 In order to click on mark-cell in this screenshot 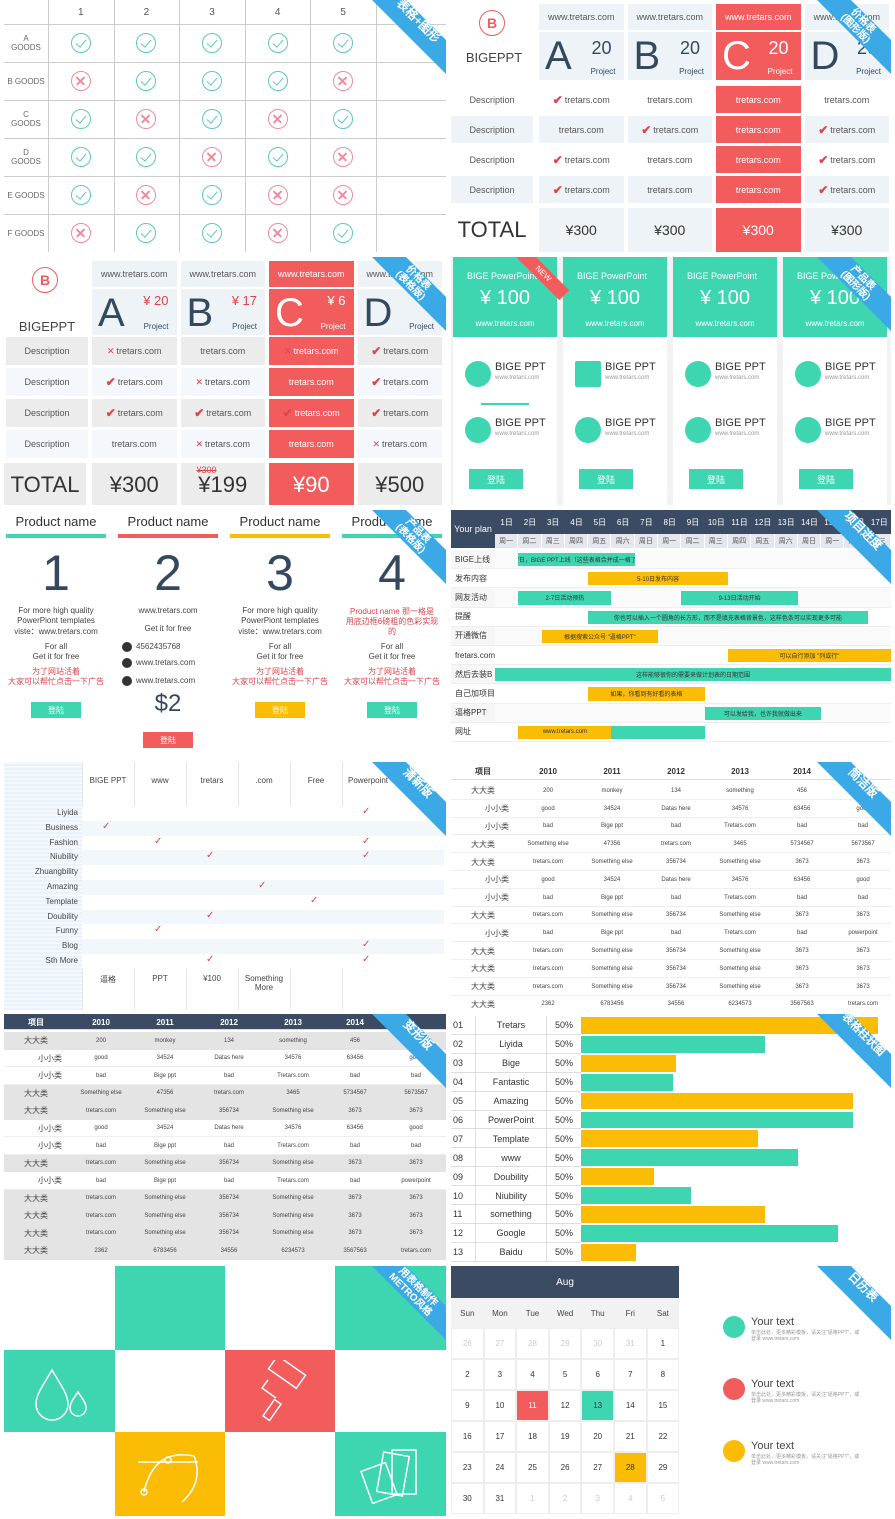, I will do `click(278, 81)`.